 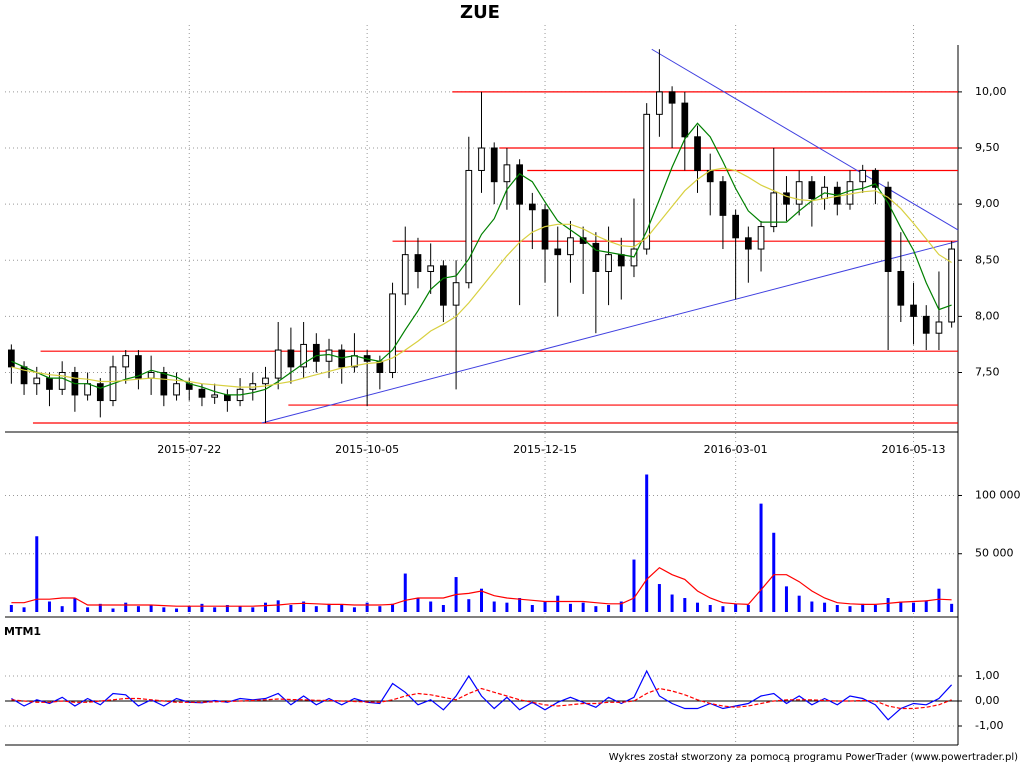 What do you see at coordinates (914, 449) in the screenshot?
I see `x-tick-label: 2016-05-13` at bounding box center [914, 449].